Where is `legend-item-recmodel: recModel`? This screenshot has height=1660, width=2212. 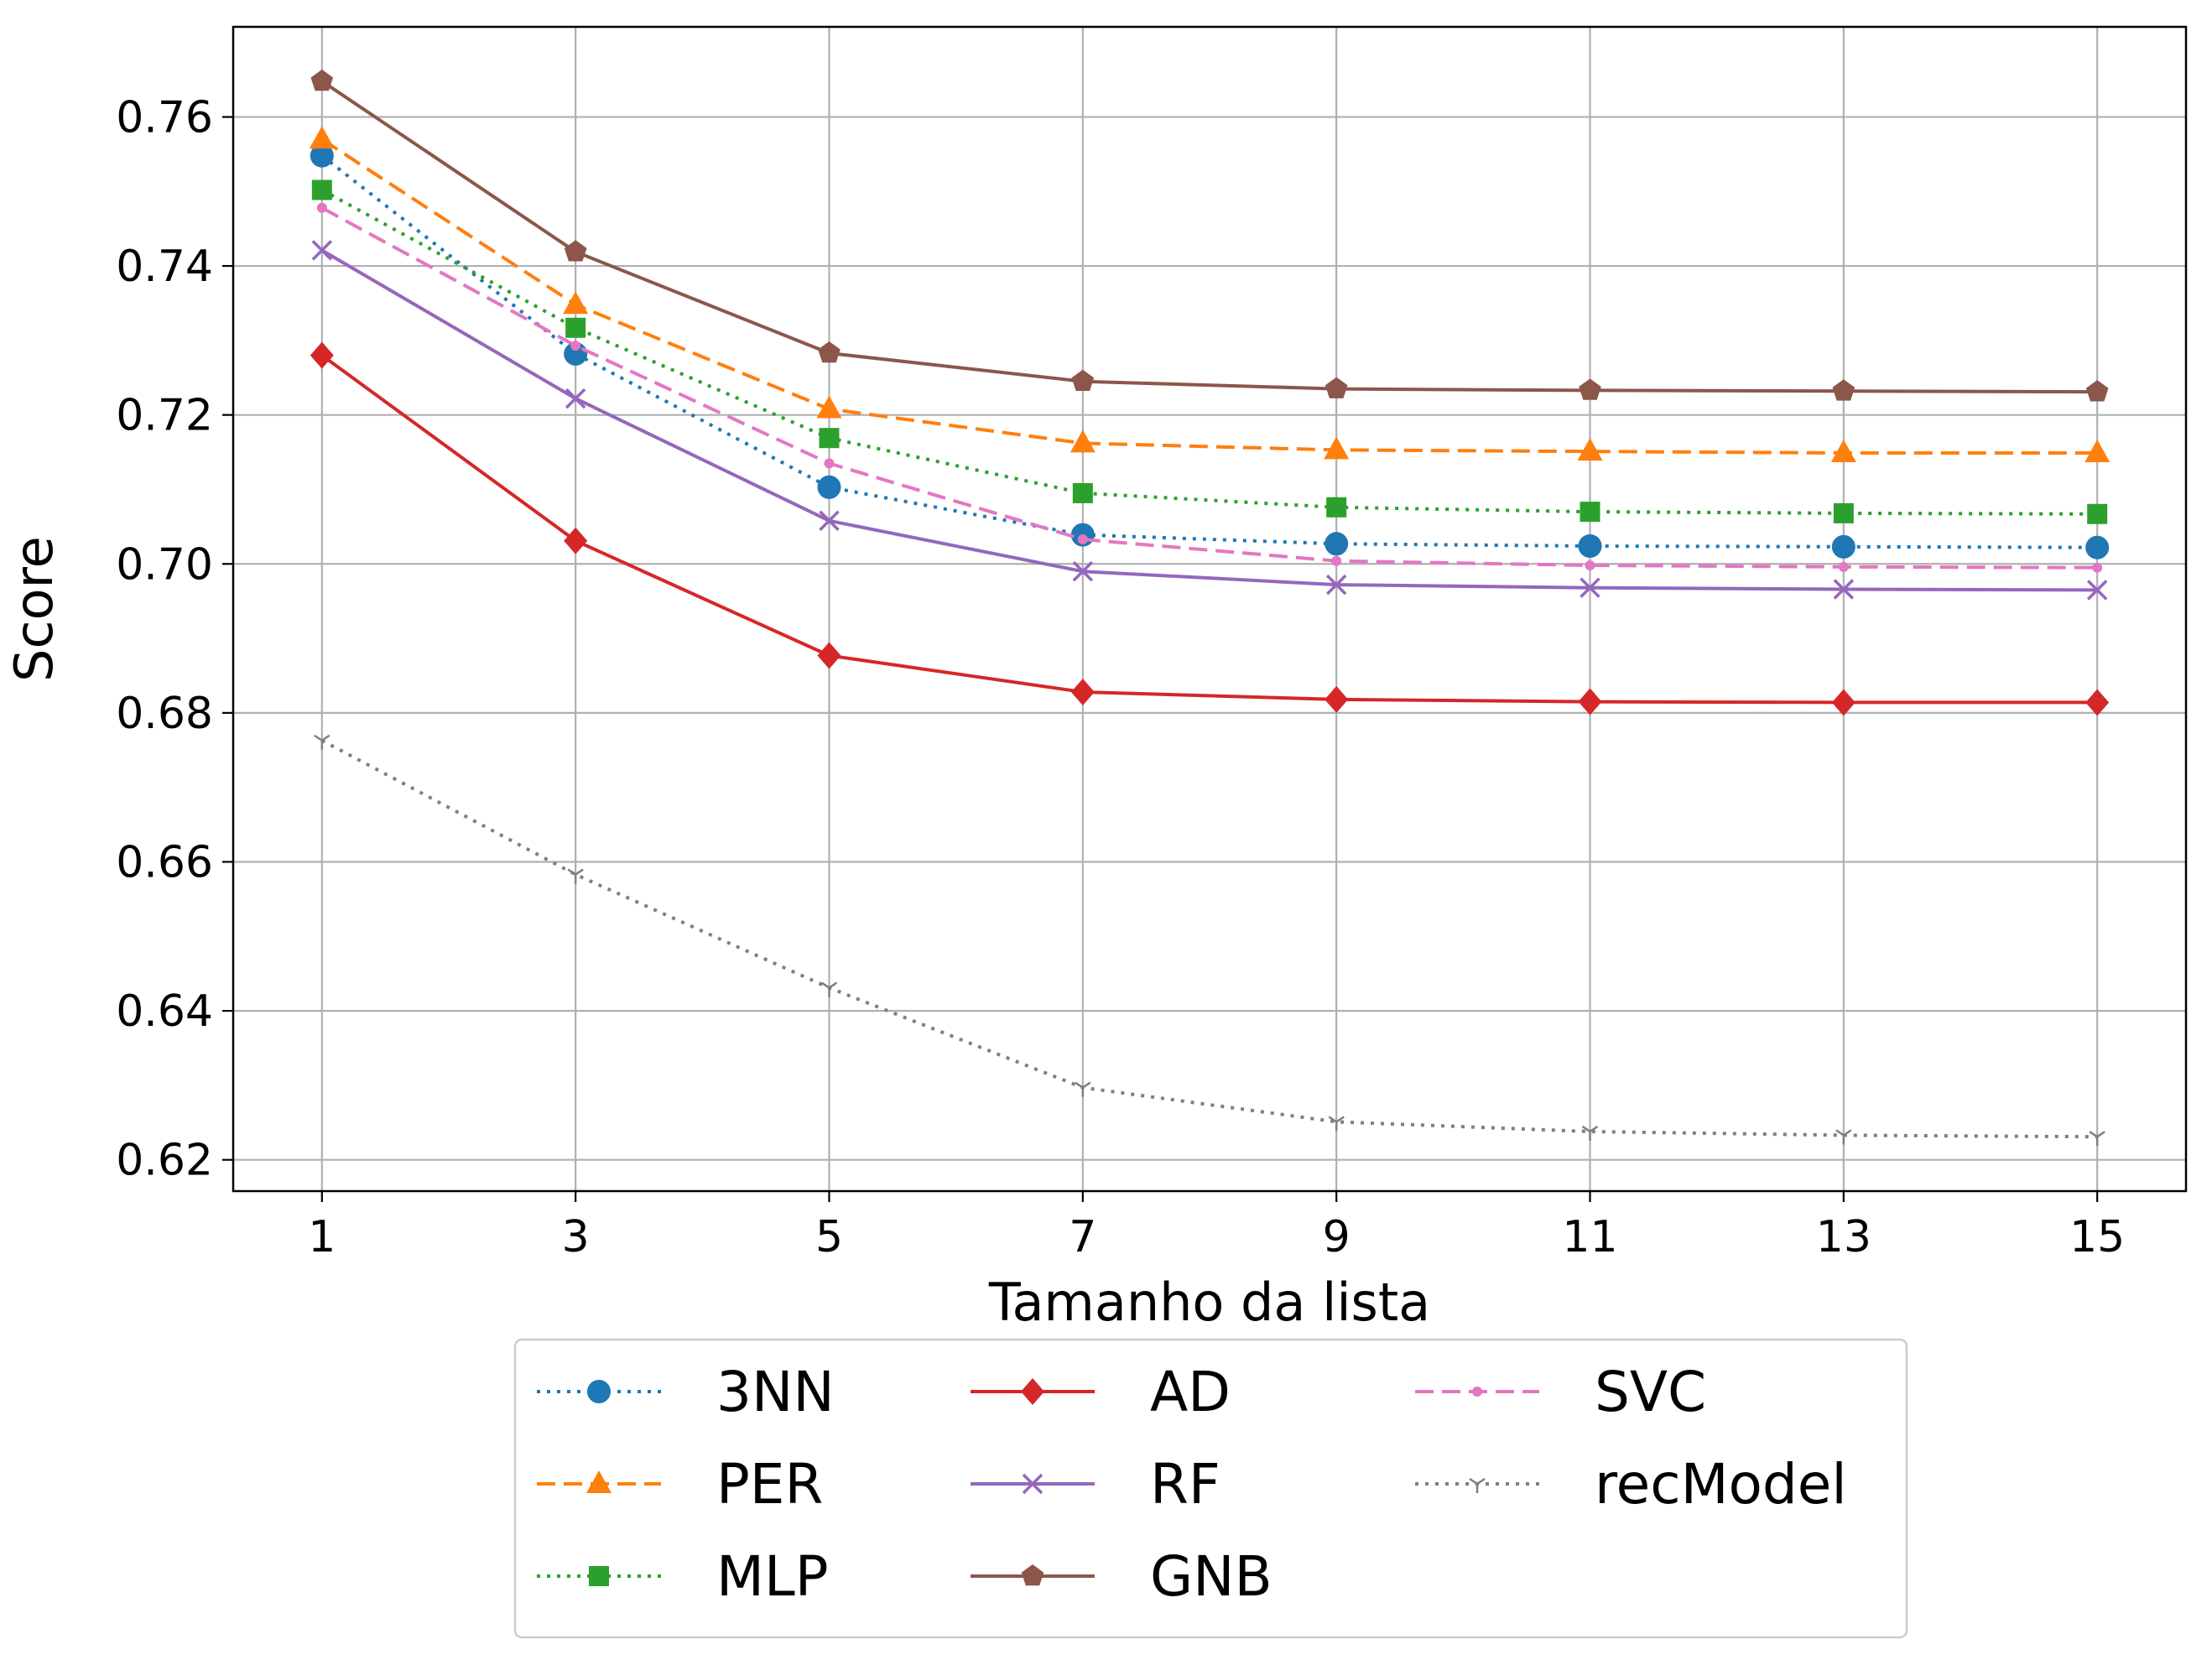 legend-item-recmodel: recModel is located at coordinates (1631, 1484).